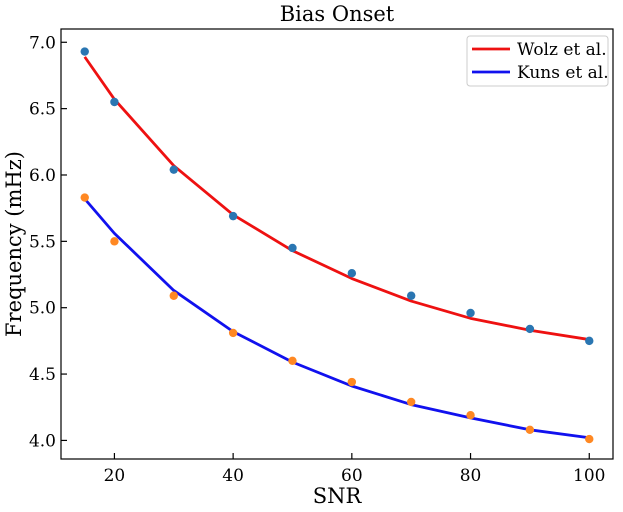  What do you see at coordinates (537, 61) in the screenshot?
I see `legend: Wolz et al. Kuns et al.` at bounding box center [537, 61].